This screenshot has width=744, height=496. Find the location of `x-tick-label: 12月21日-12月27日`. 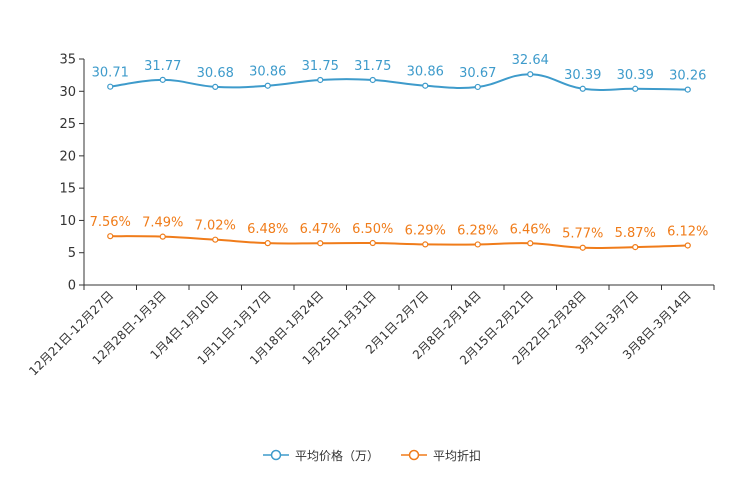

x-tick-label: 12月21日-12月27日 is located at coordinates (71, 333).